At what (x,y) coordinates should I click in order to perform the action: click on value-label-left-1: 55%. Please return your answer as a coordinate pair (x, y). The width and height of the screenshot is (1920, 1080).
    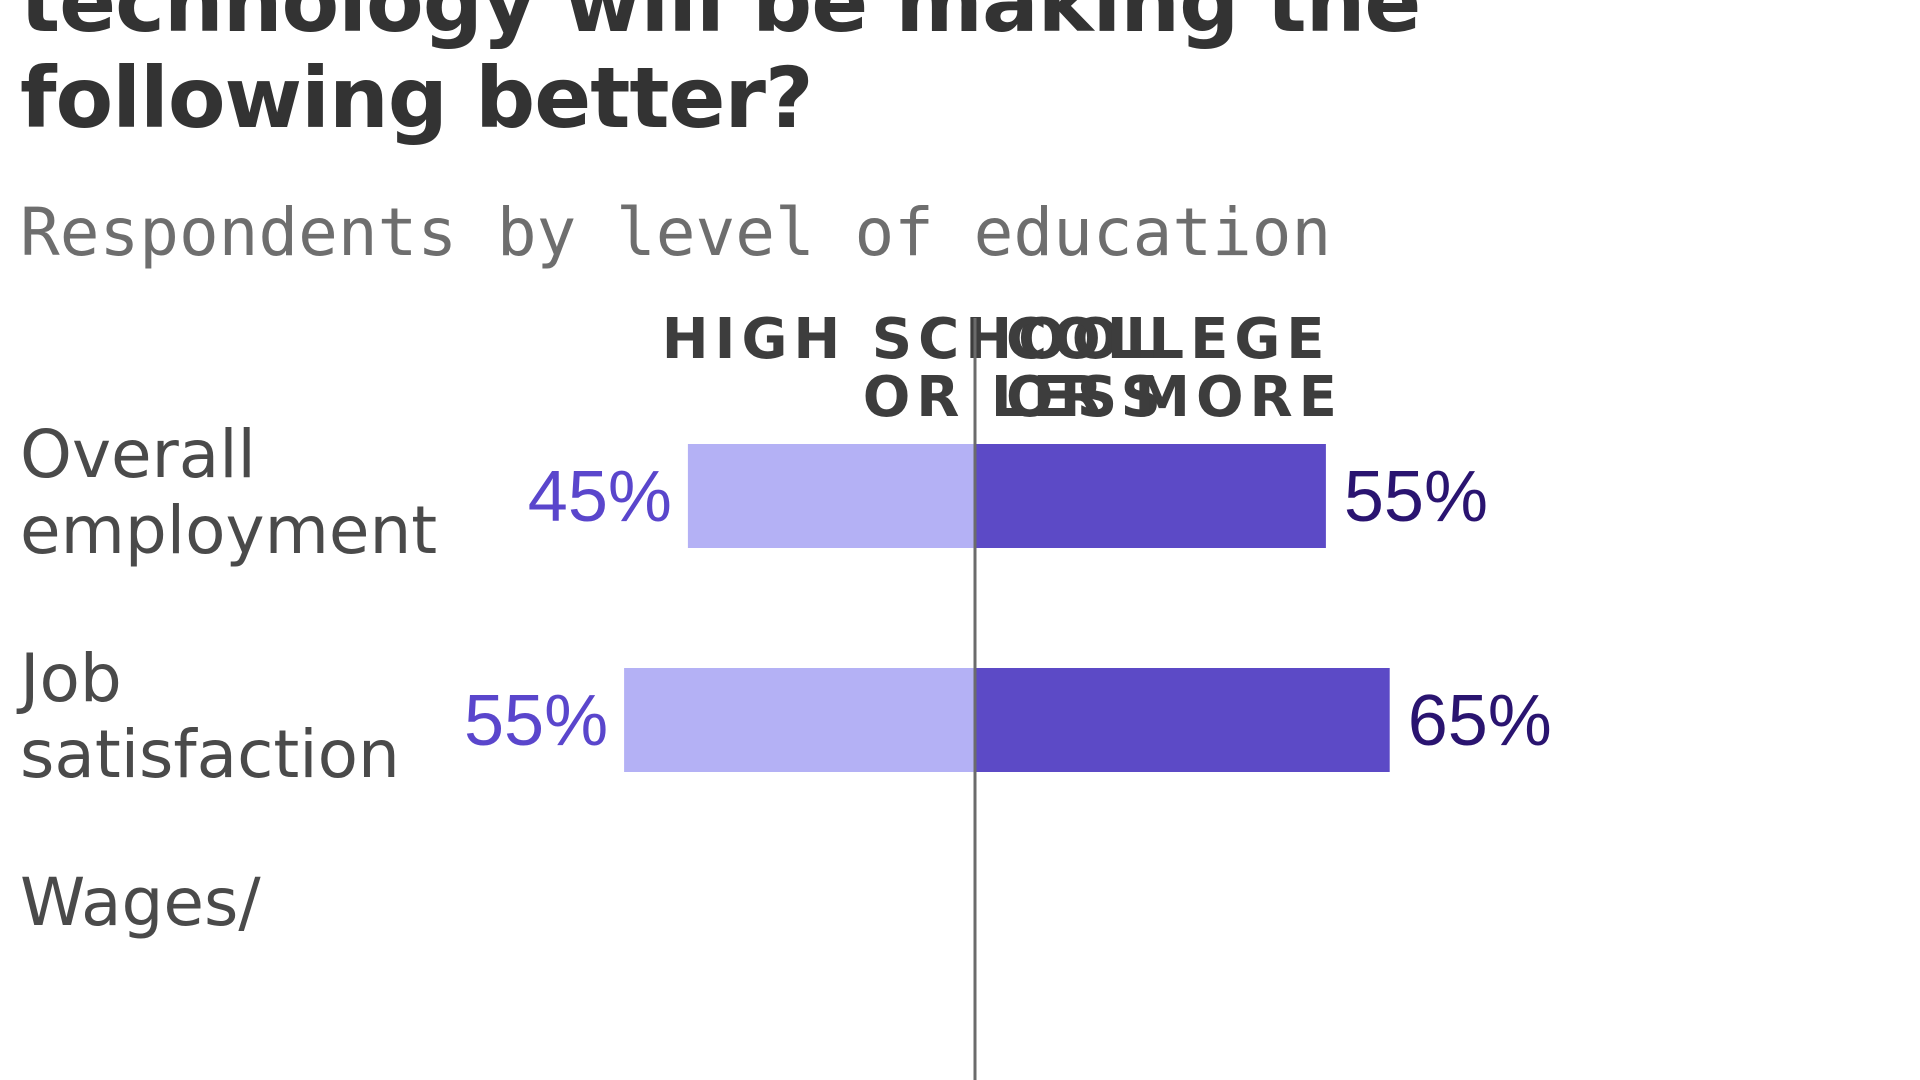
    Looking at the image, I should click on (536, 721).